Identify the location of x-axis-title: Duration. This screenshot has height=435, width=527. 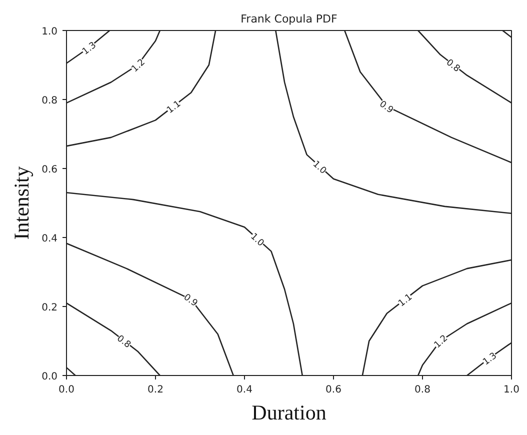
(289, 412).